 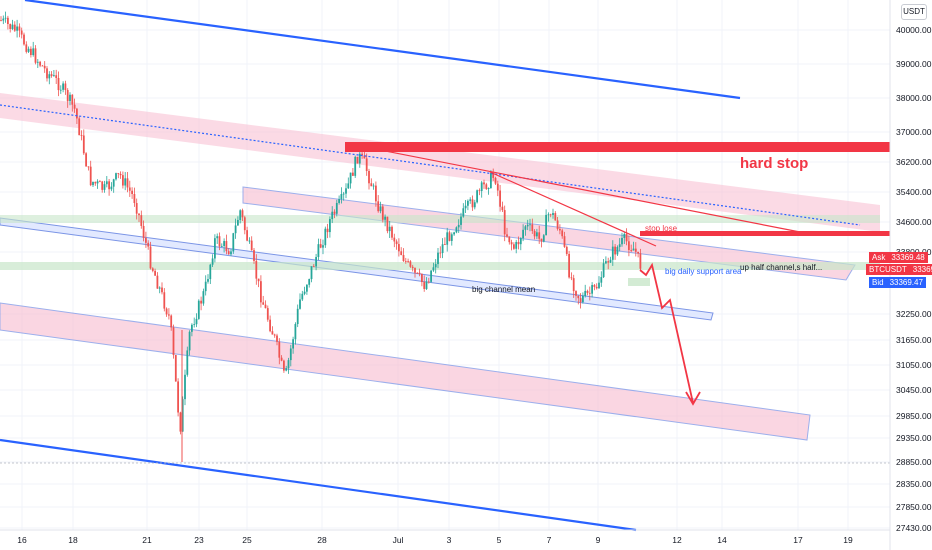 I want to click on currency-unit-label: USDT, so click(x=914, y=12).